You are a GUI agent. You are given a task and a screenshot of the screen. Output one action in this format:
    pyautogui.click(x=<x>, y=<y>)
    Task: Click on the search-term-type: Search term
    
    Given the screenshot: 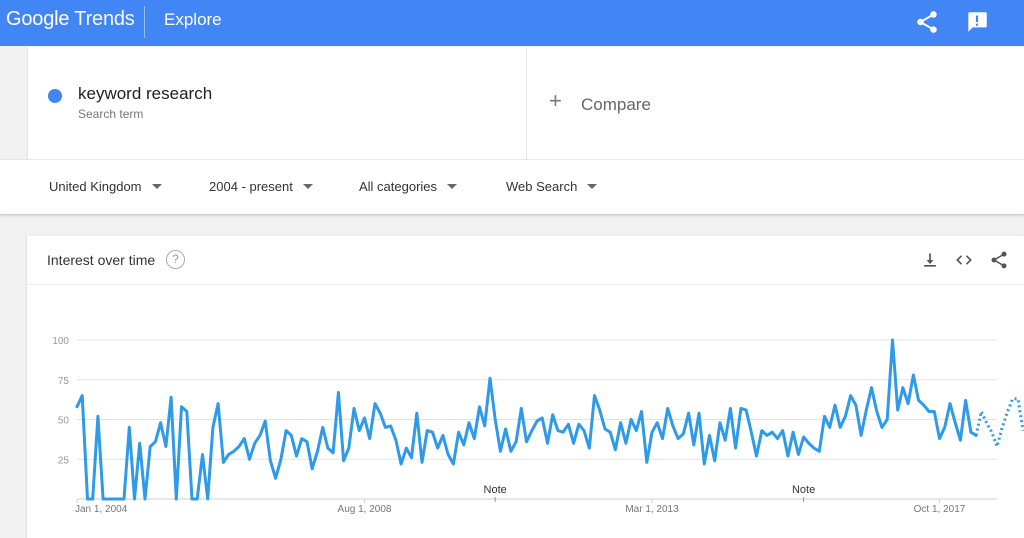 What is the action you would take?
    pyautogui.click(x=111, y=114)
    